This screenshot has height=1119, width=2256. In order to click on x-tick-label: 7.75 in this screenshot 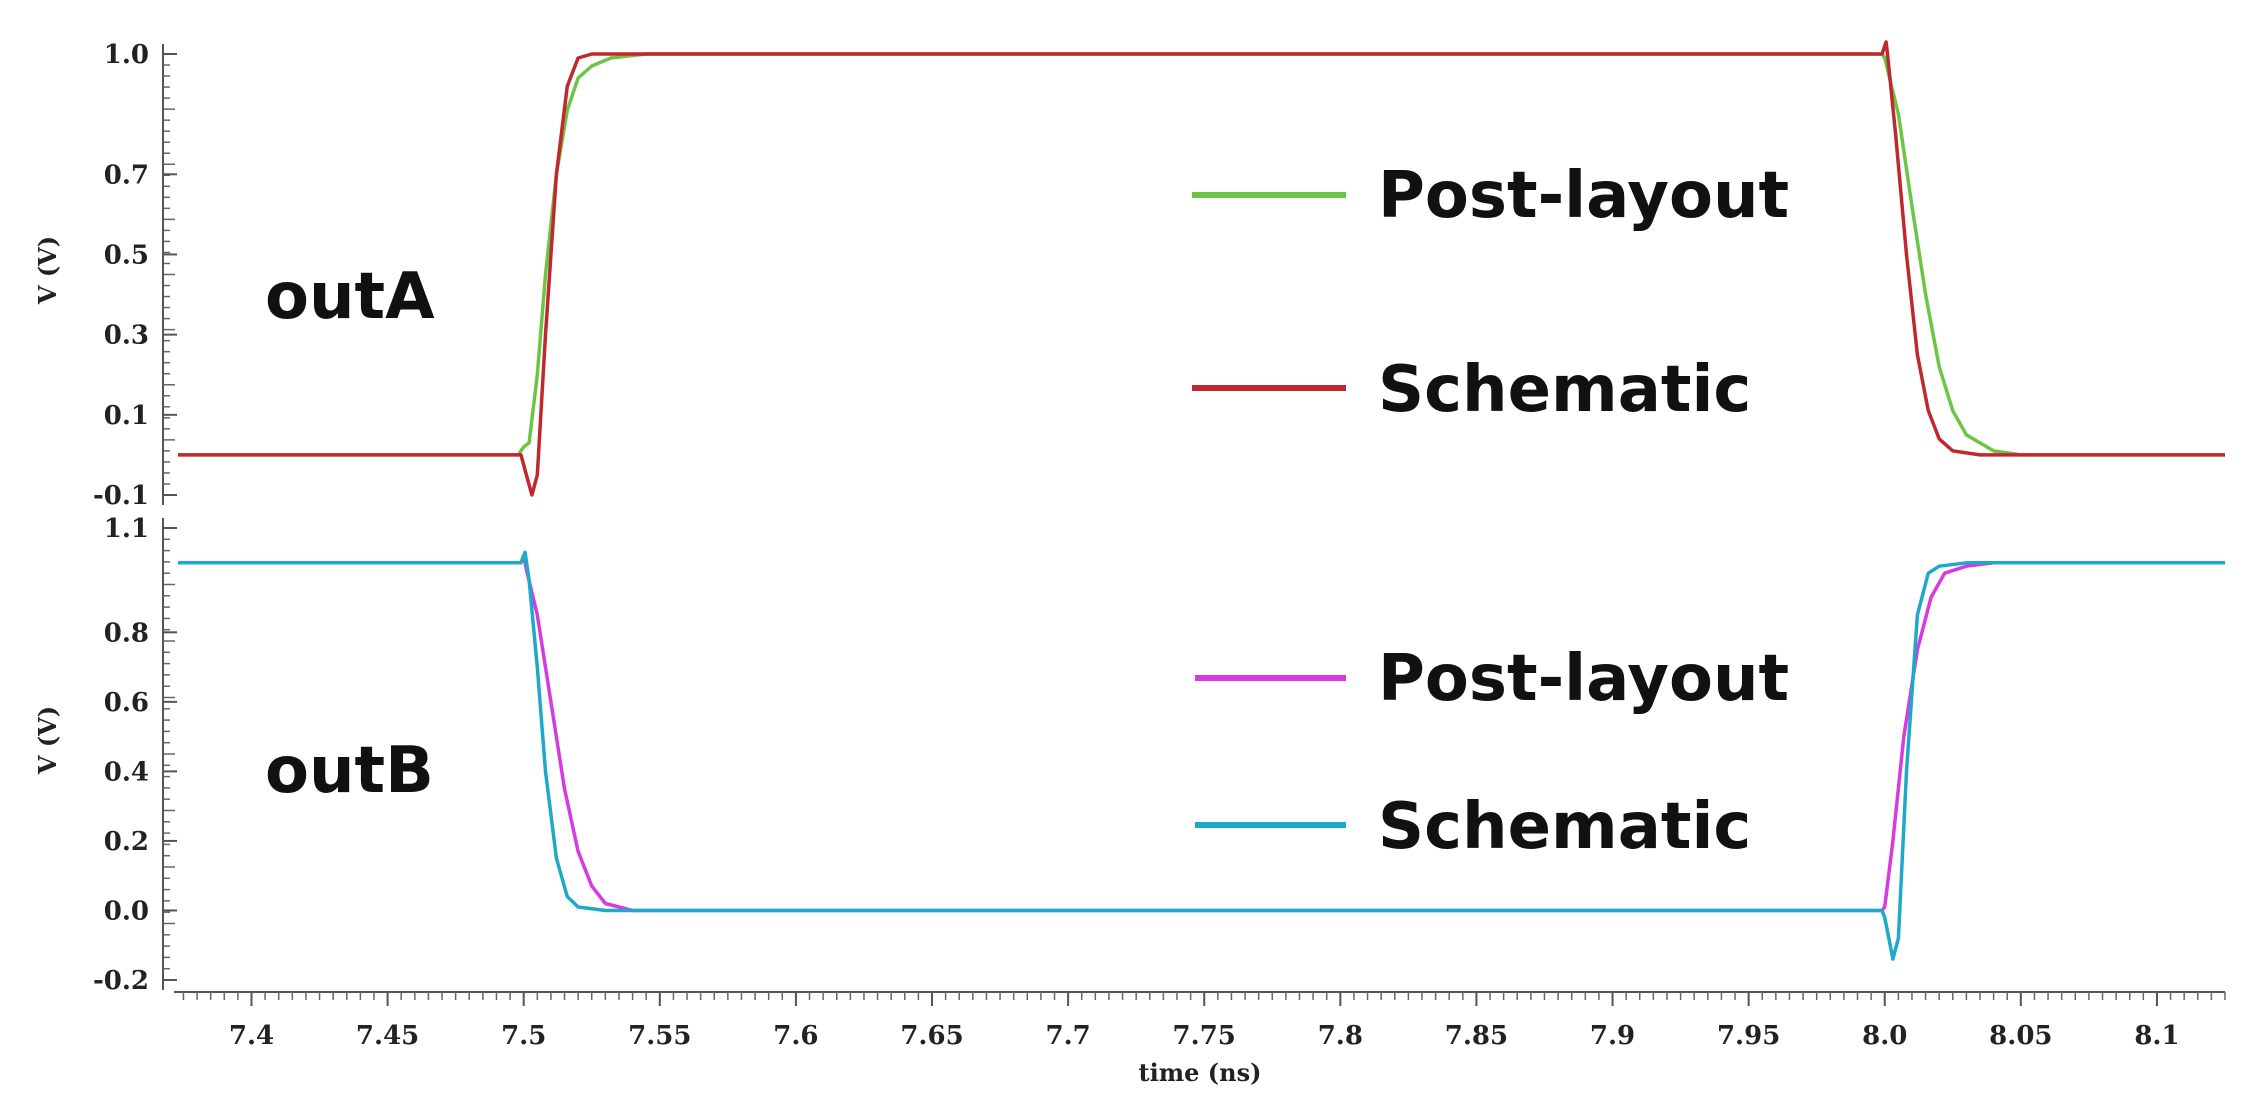, I will do `click(1204, 1036)`.